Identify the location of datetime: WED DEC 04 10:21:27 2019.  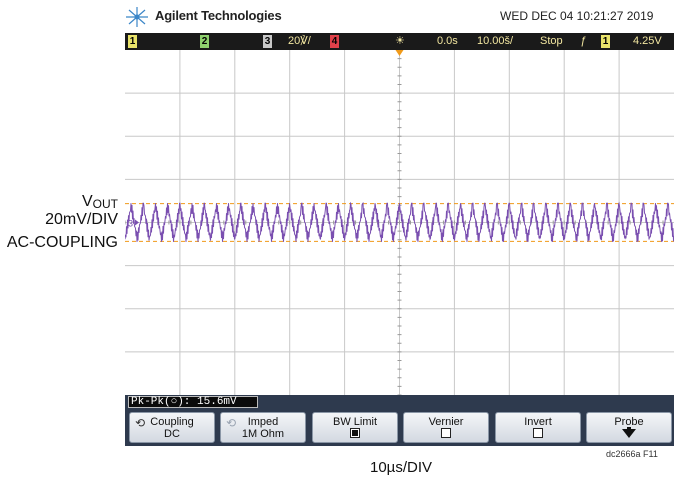
(577, 16).